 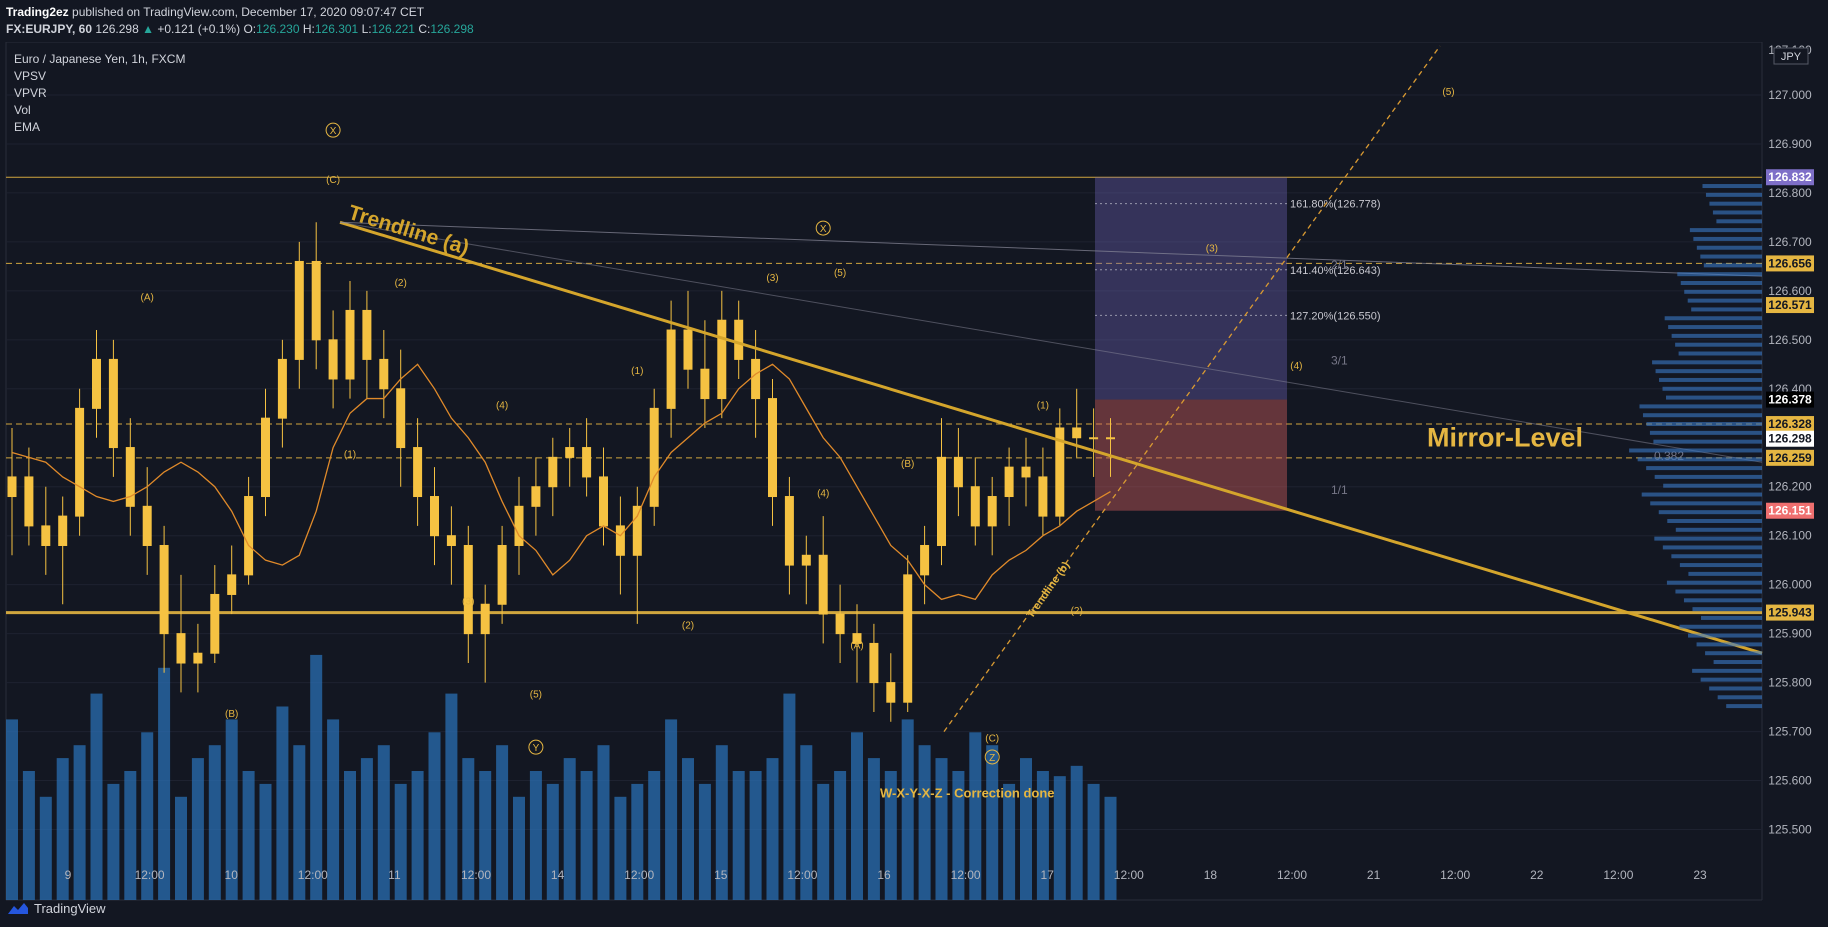 I want to click on y-axis-tick-label: 125.900, so click(x=1790, y=634).